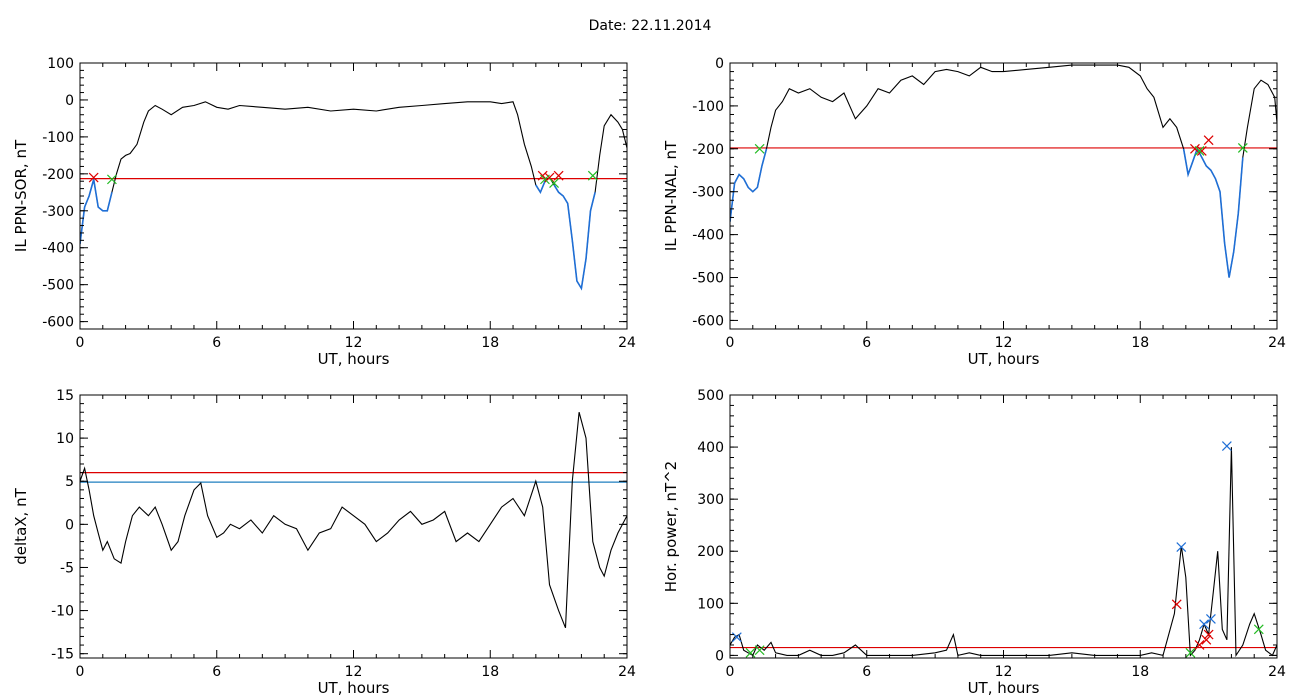 This screenshot has height=700, width=1300. I want to click on y-tick-label: 400, so click(710, 448).